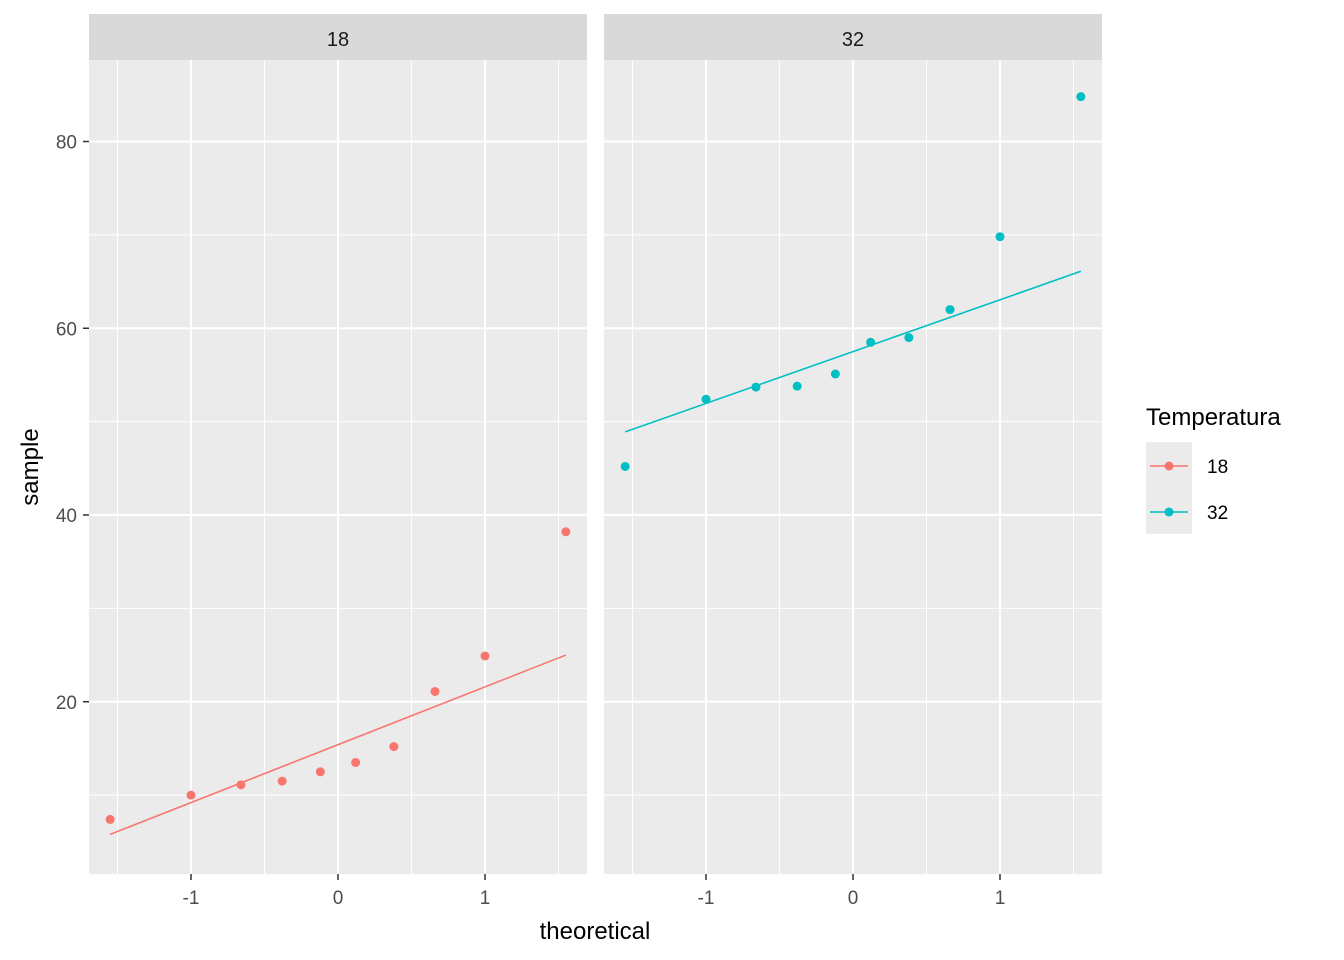  What do you see at coordinates (1217, 513) in the screenshot?
I see `legend-entry-label: 32` at bounding box center [1217, 513].